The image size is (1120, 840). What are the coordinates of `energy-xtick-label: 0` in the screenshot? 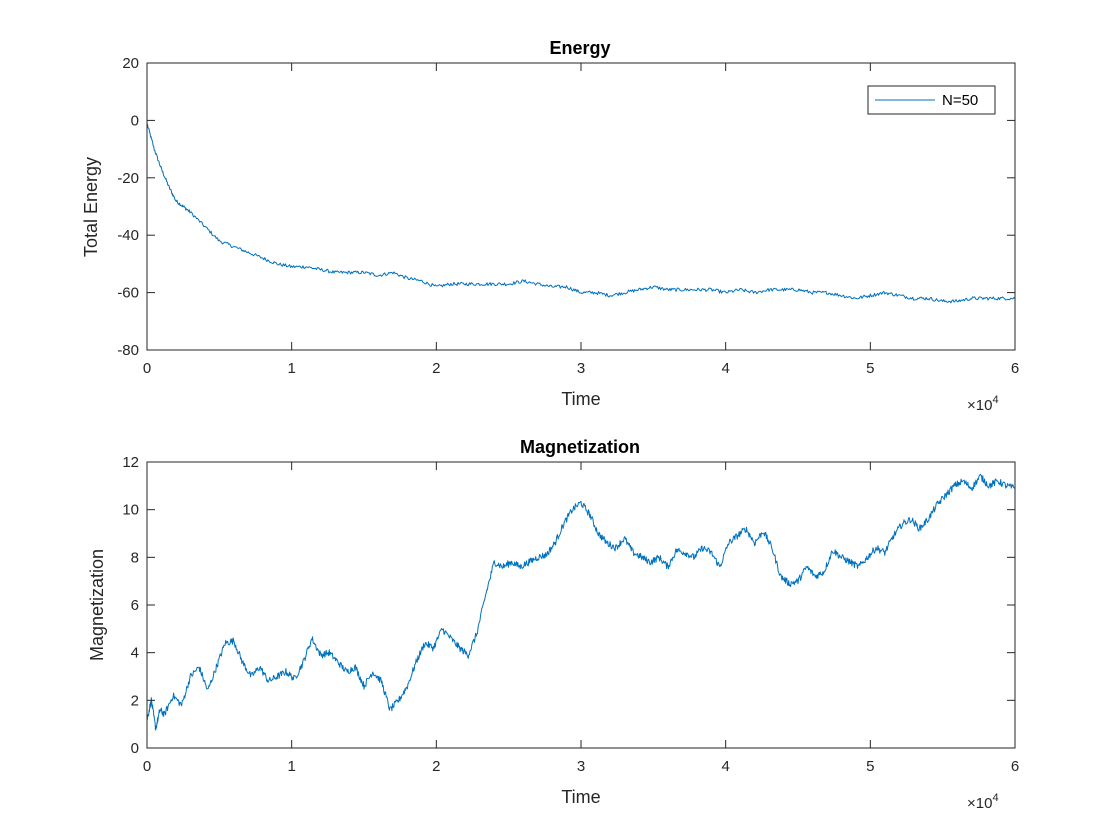 It's located at (147, 368).